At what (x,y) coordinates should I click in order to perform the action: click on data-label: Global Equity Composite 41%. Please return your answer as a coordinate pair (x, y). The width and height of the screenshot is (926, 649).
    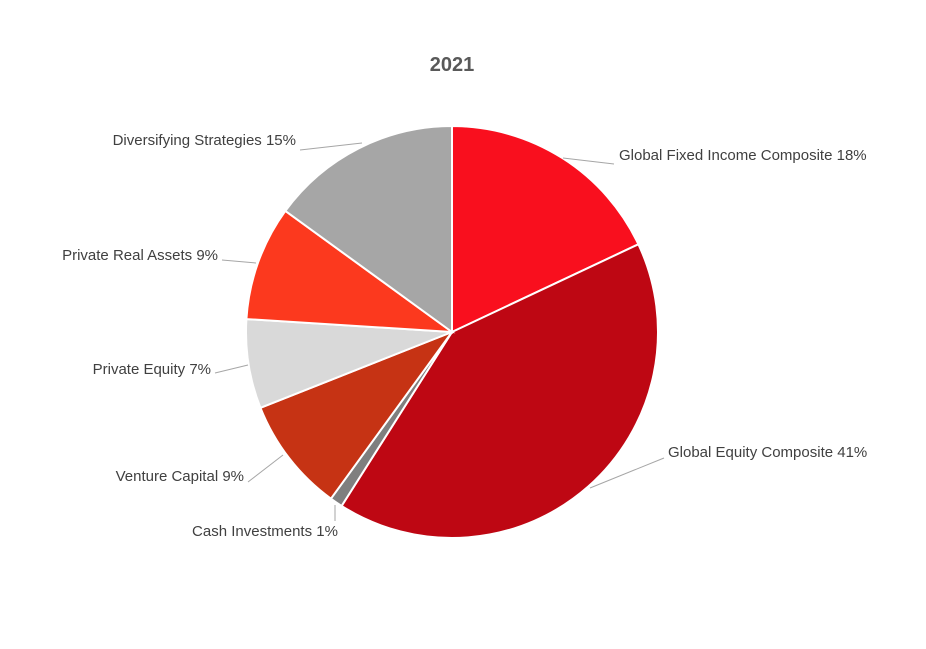
    Looking at the image, I should click on (767, 452).